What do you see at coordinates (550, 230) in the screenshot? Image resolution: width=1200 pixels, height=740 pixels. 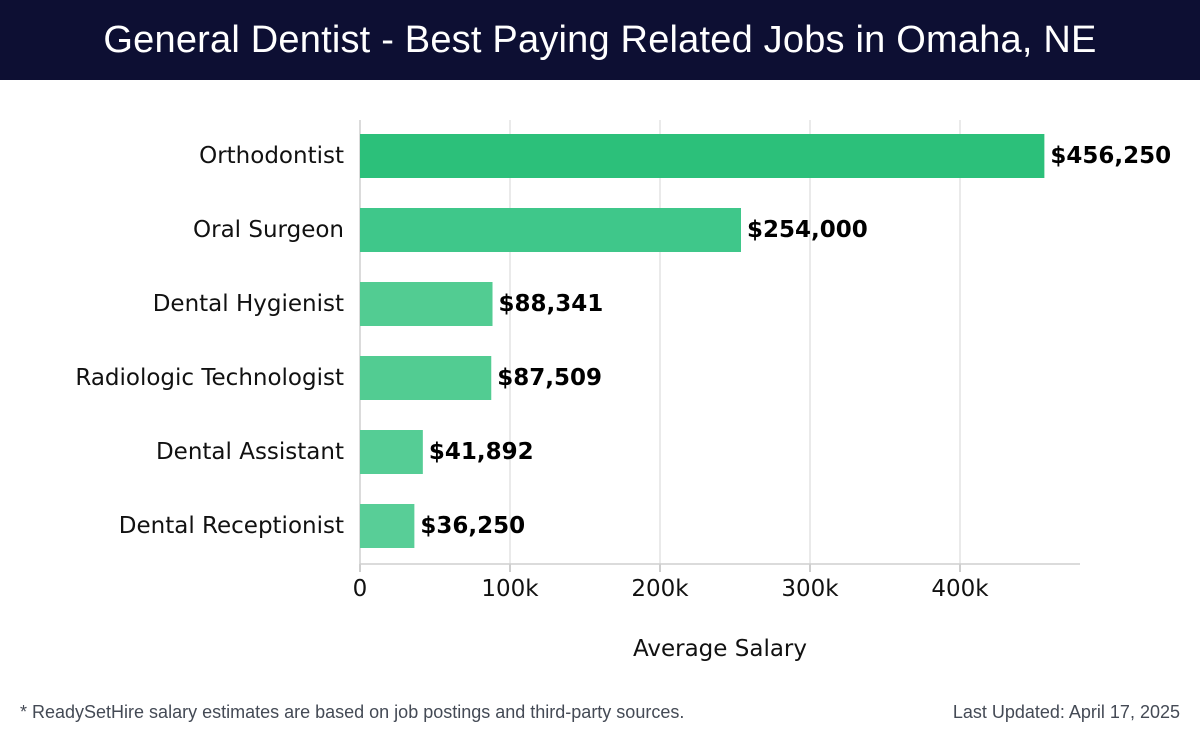 I see `bar-oral-surgeon` at bounding box center [550, 230].